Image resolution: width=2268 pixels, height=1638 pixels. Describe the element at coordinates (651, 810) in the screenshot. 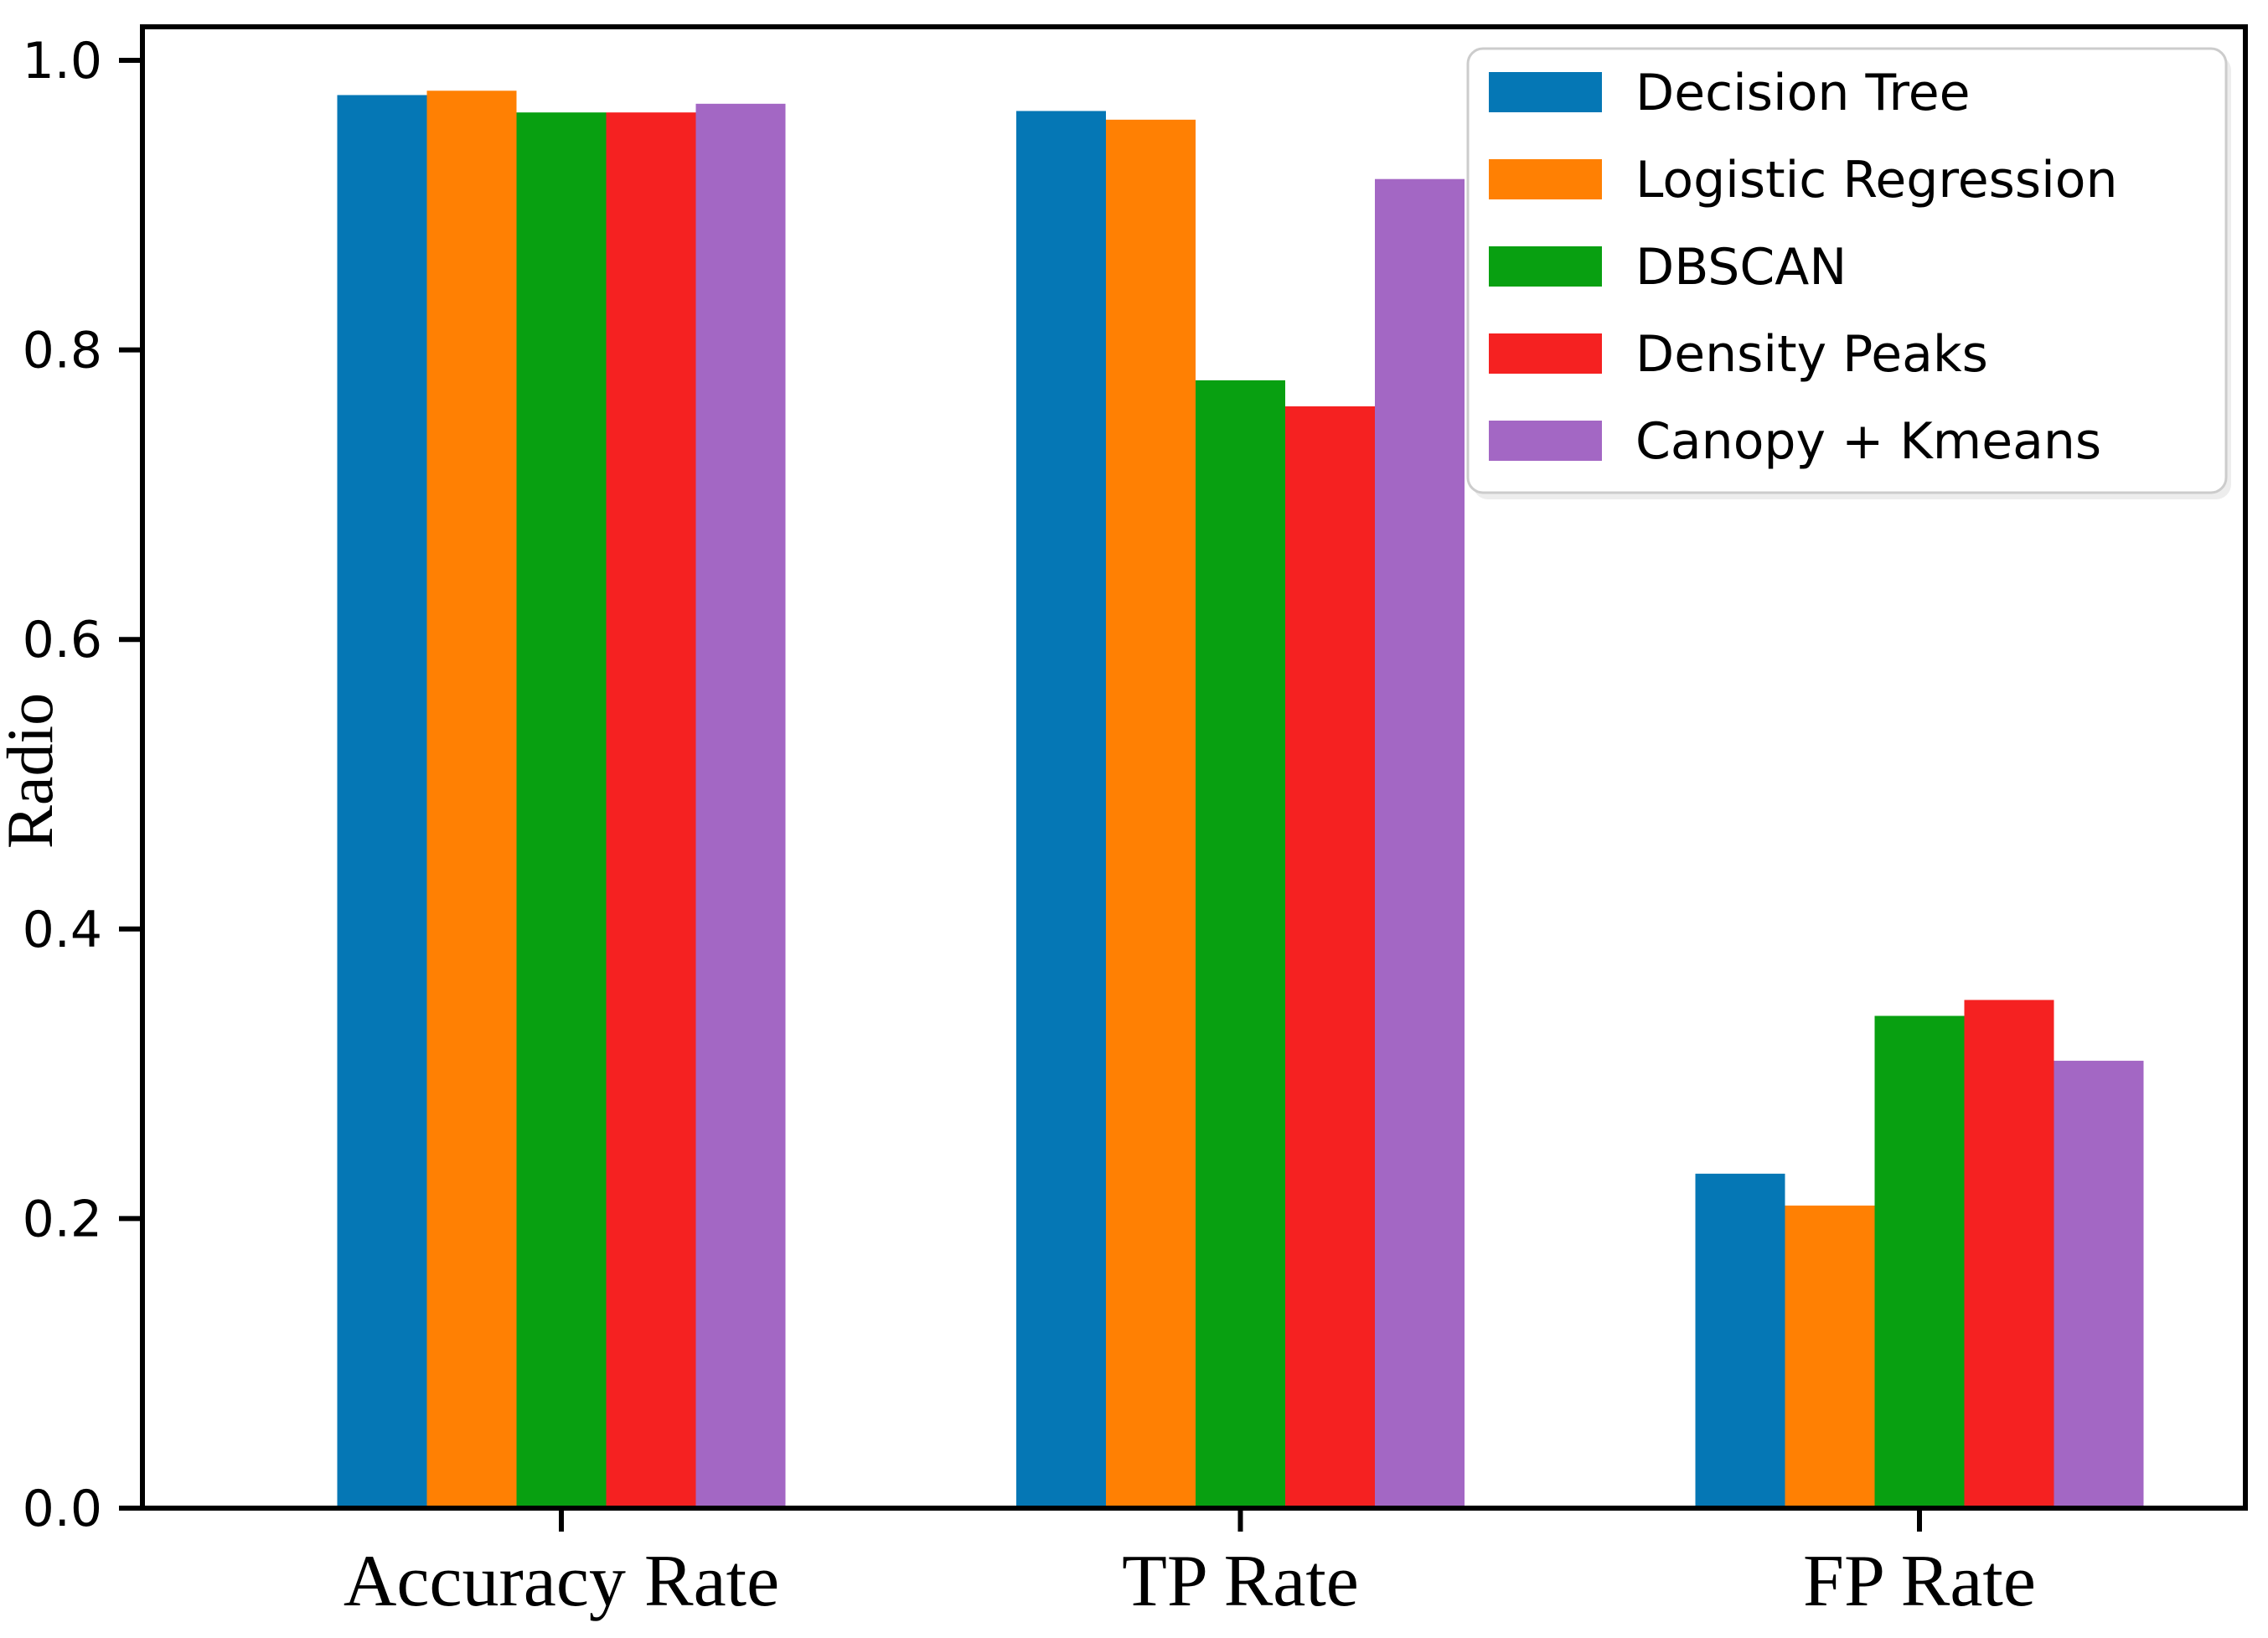

I see `bar-density-peaks-accuracy-rate` at that location.